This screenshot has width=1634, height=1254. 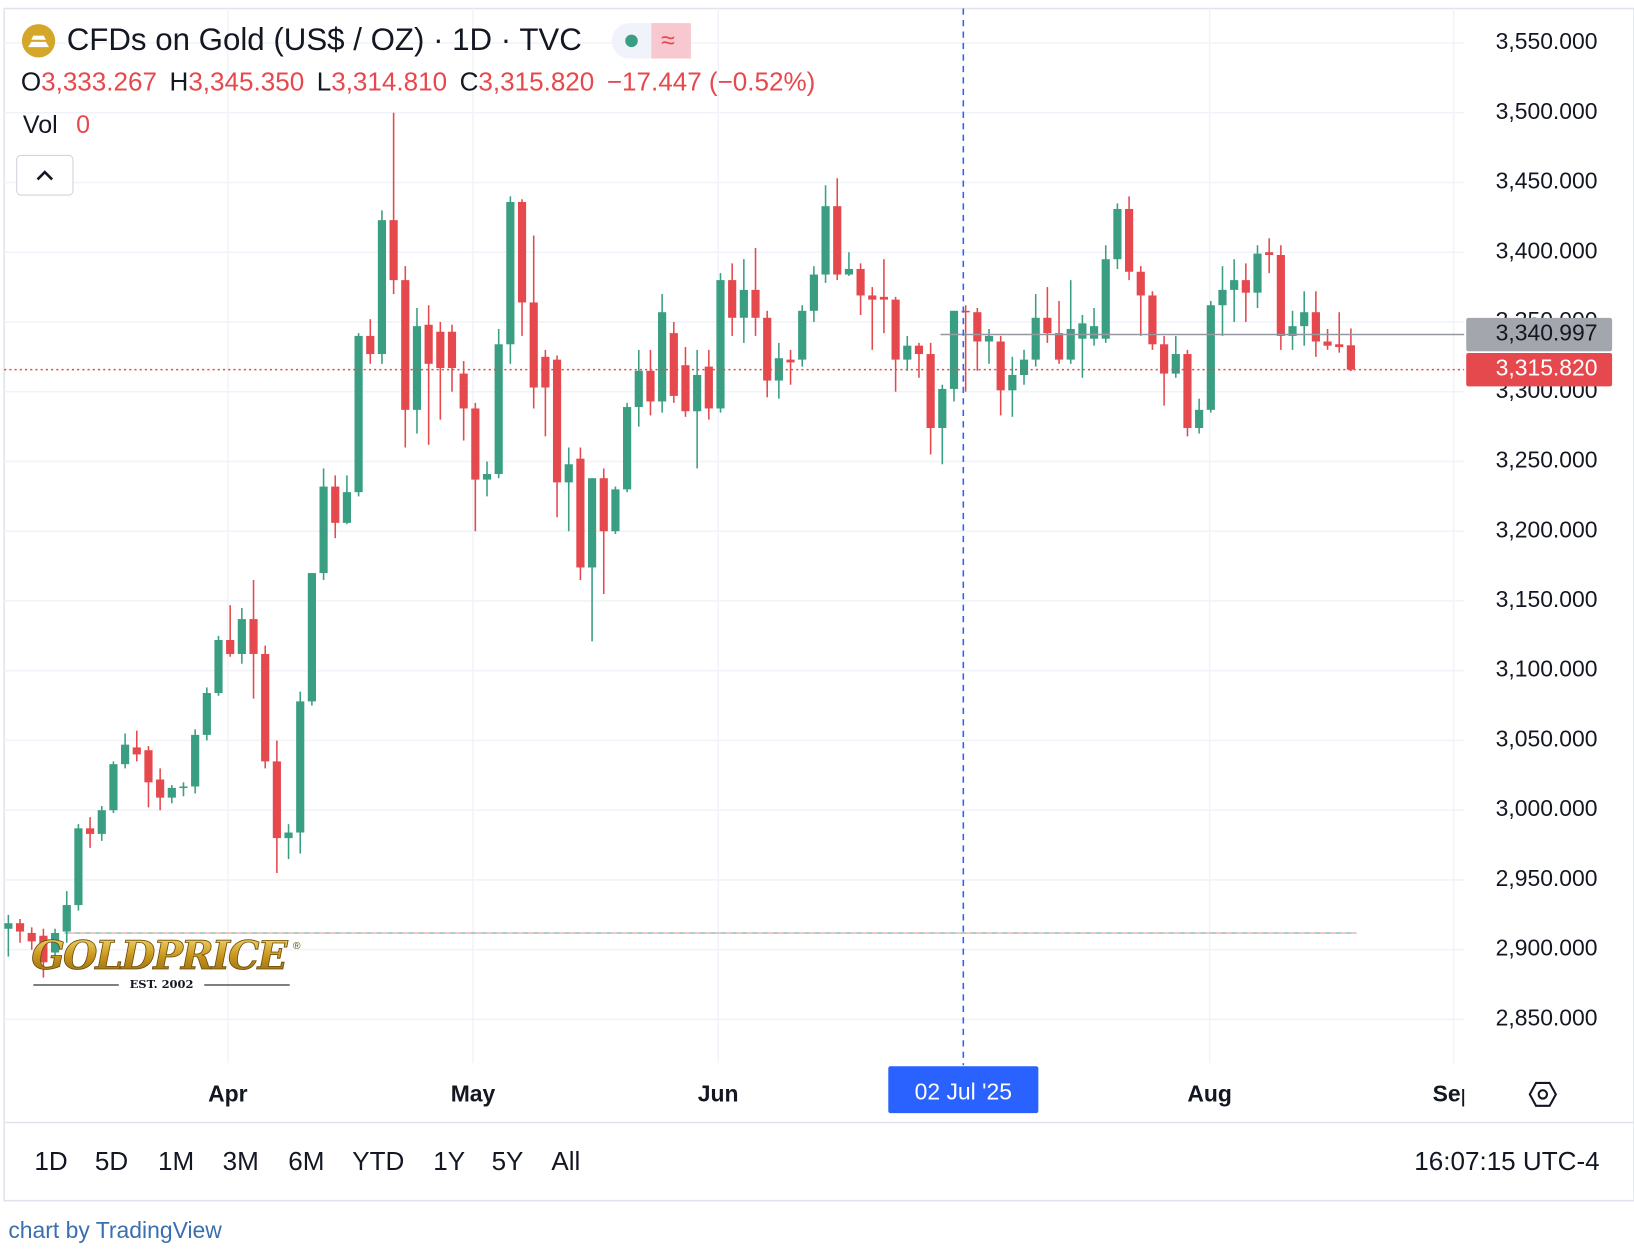 I want to click on watermark-mark: ®, so click(x=297, y=946).